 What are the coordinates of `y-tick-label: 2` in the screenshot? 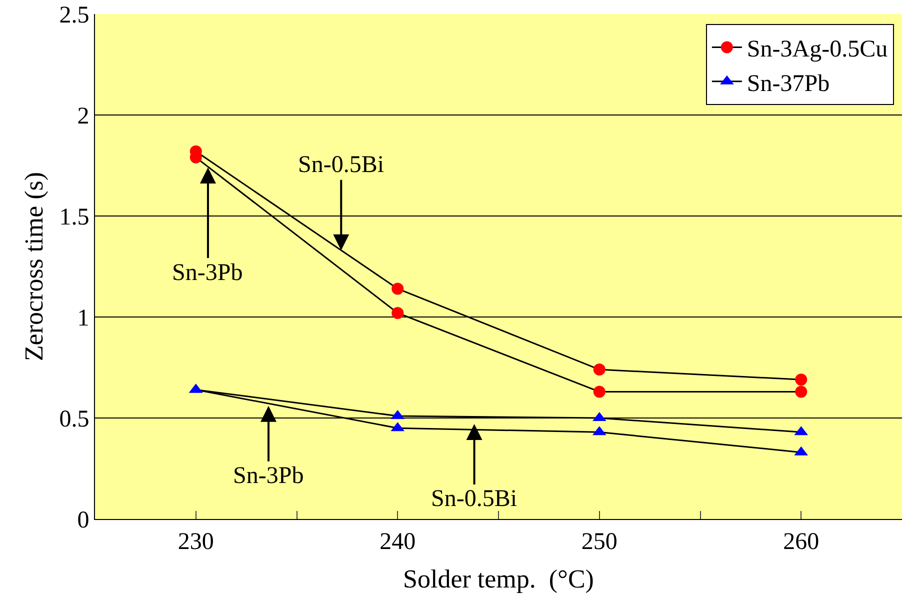 It's located at (83, 116).